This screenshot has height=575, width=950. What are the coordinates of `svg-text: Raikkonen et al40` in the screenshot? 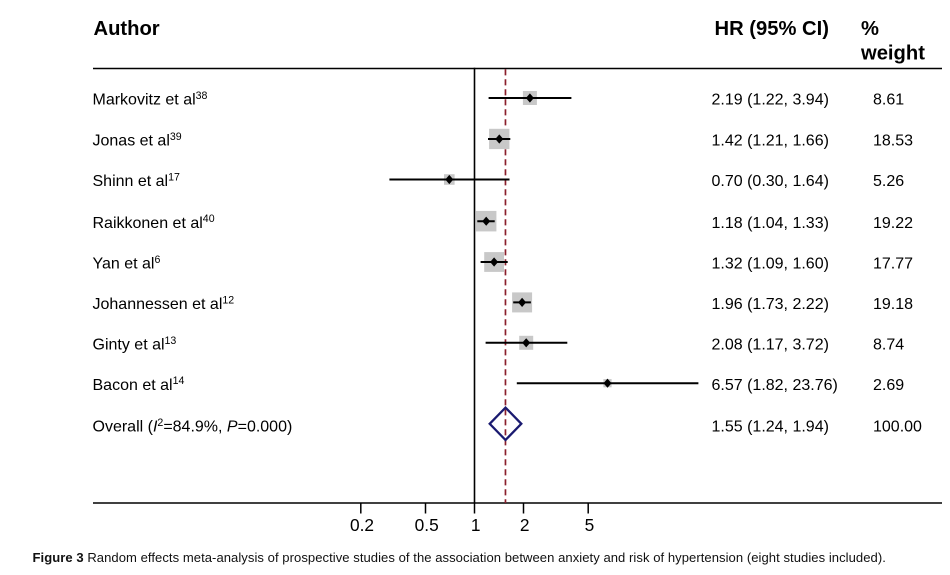 It's located at (154, 222).